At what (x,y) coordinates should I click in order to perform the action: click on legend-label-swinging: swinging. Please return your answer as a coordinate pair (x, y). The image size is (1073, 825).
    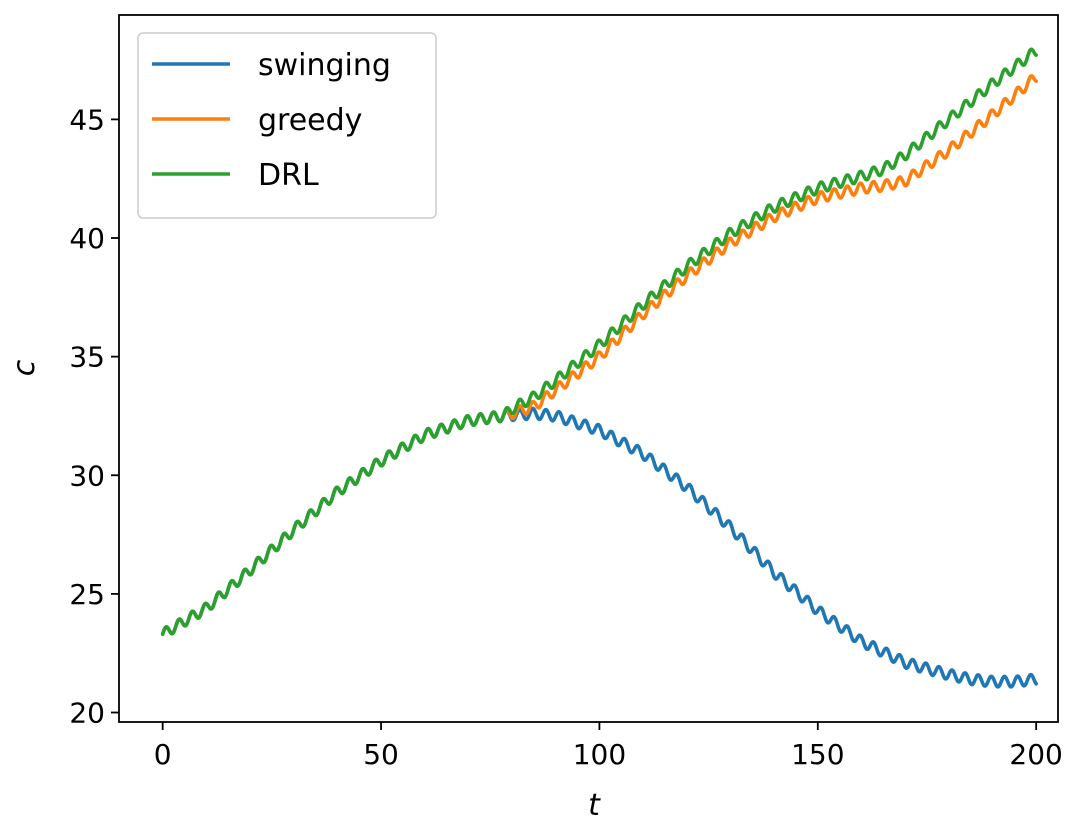
    Looking at the image, I should click on (324, 65).